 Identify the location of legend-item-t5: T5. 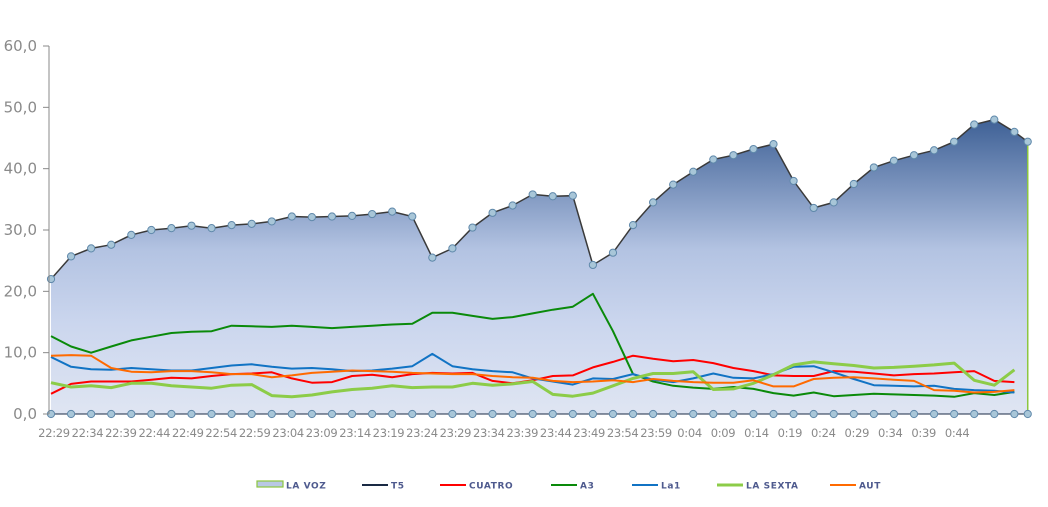
(383, 487).